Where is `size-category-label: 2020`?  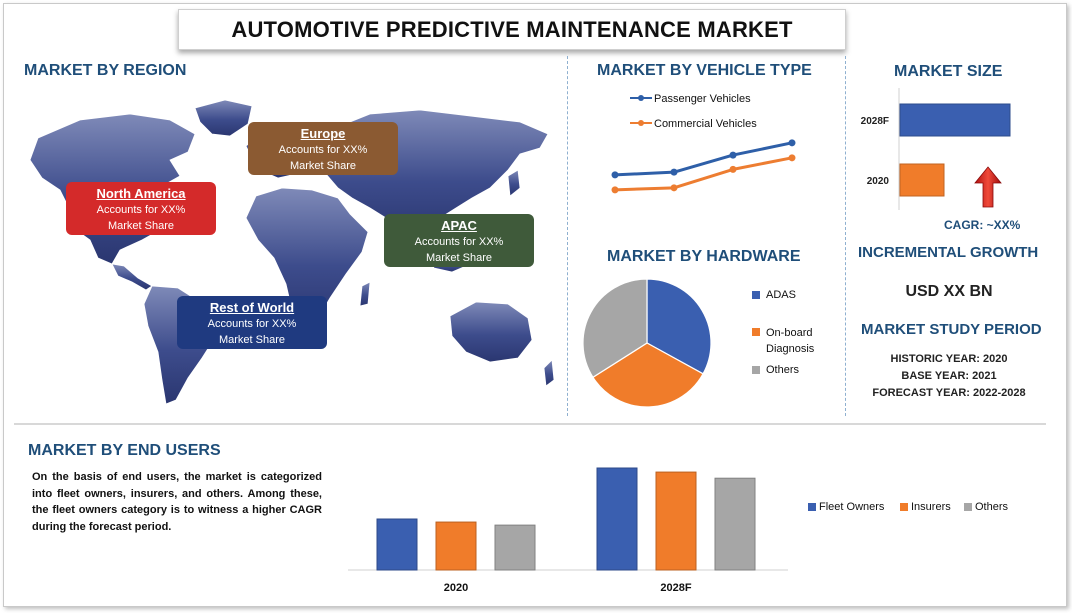 size-category-label: 2020 is located at coordinates (878, 181).